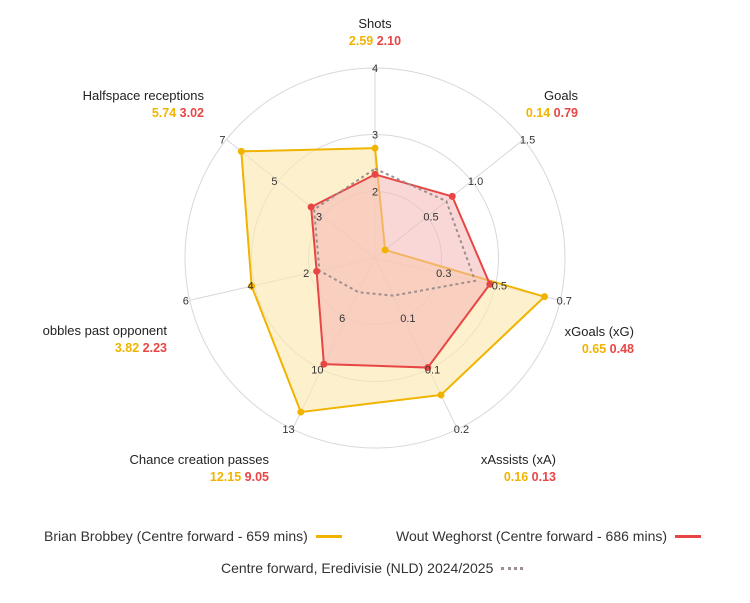 This screenshot has width=750, height=603. What do you see at coordinates (461, 430) in the screenshot?
I see `tick-label-4-3: 0.2` at bounding box center [461, 430].